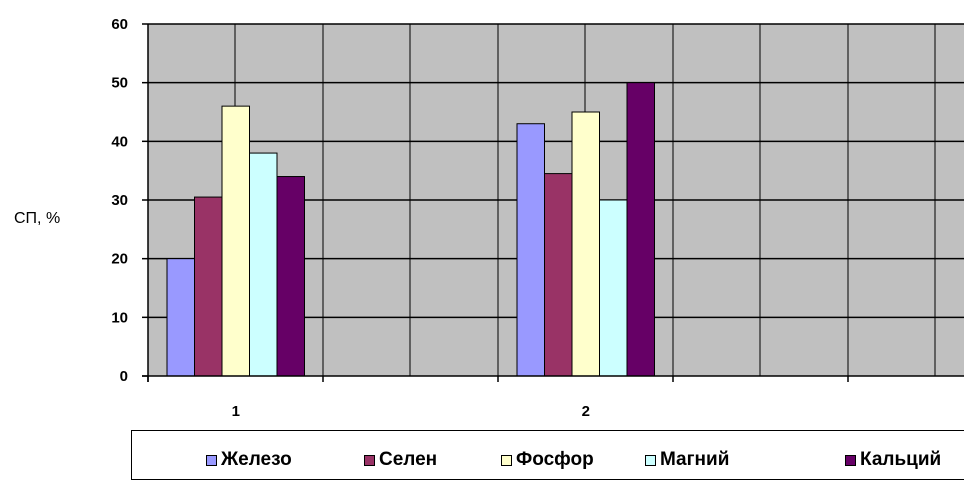 The width and height of the screenshot is (964, 480). Describe the element at coordinates (235, 241) in the screenshot. I see `bar-Фосфор-1` at that location.